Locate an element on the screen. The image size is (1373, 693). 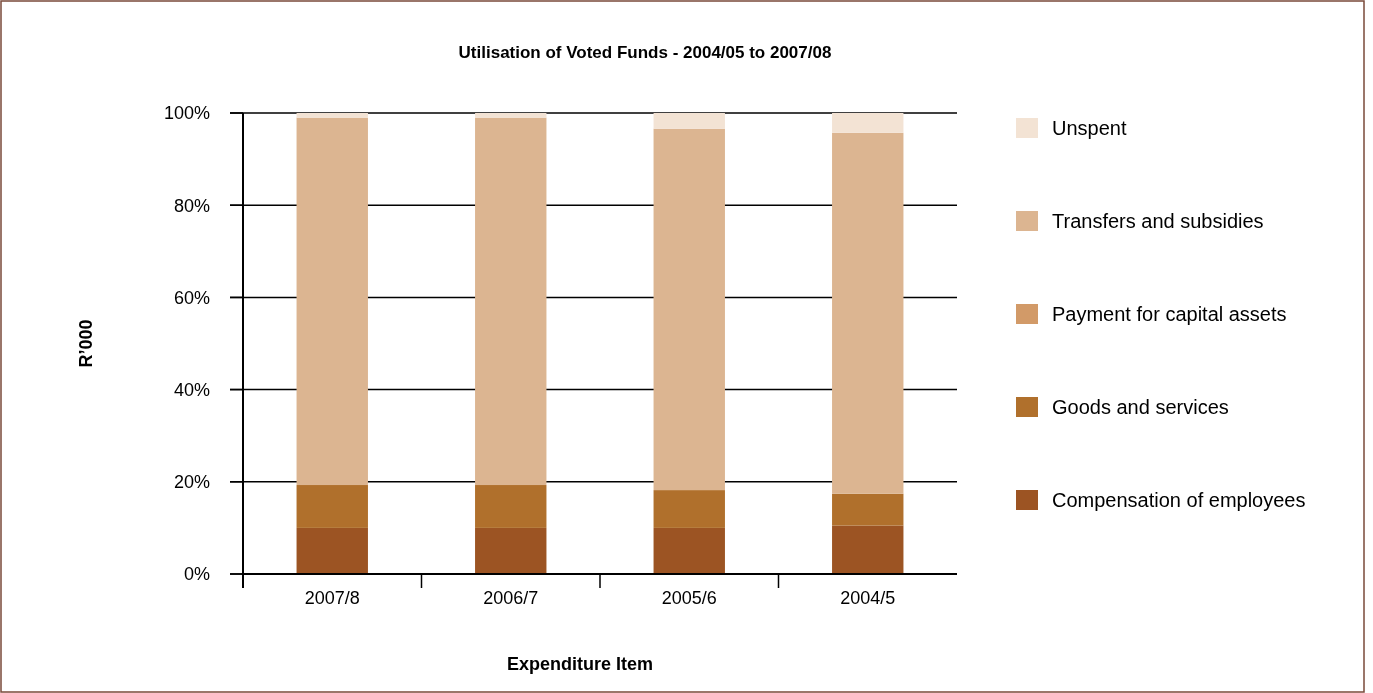
x-axis-title: Expenditure Item is located at coordinates (580, 664).